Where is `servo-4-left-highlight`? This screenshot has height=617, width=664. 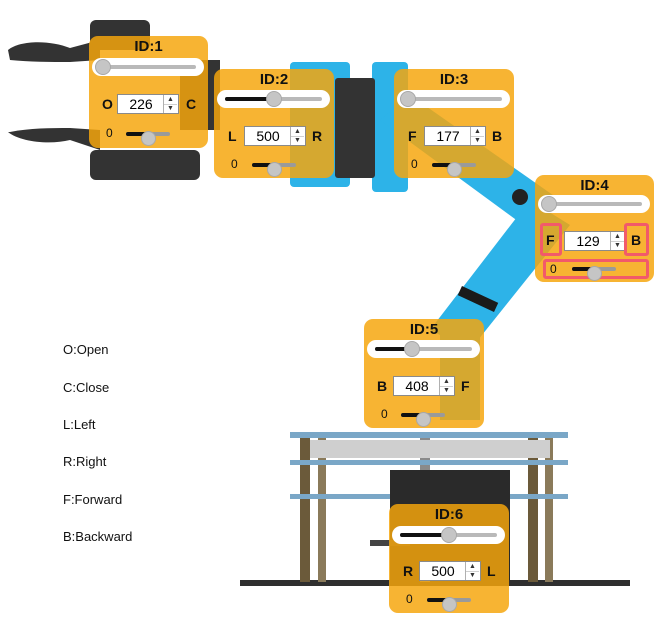 servo-4-left-highlight is located at coordinates (551, 239).